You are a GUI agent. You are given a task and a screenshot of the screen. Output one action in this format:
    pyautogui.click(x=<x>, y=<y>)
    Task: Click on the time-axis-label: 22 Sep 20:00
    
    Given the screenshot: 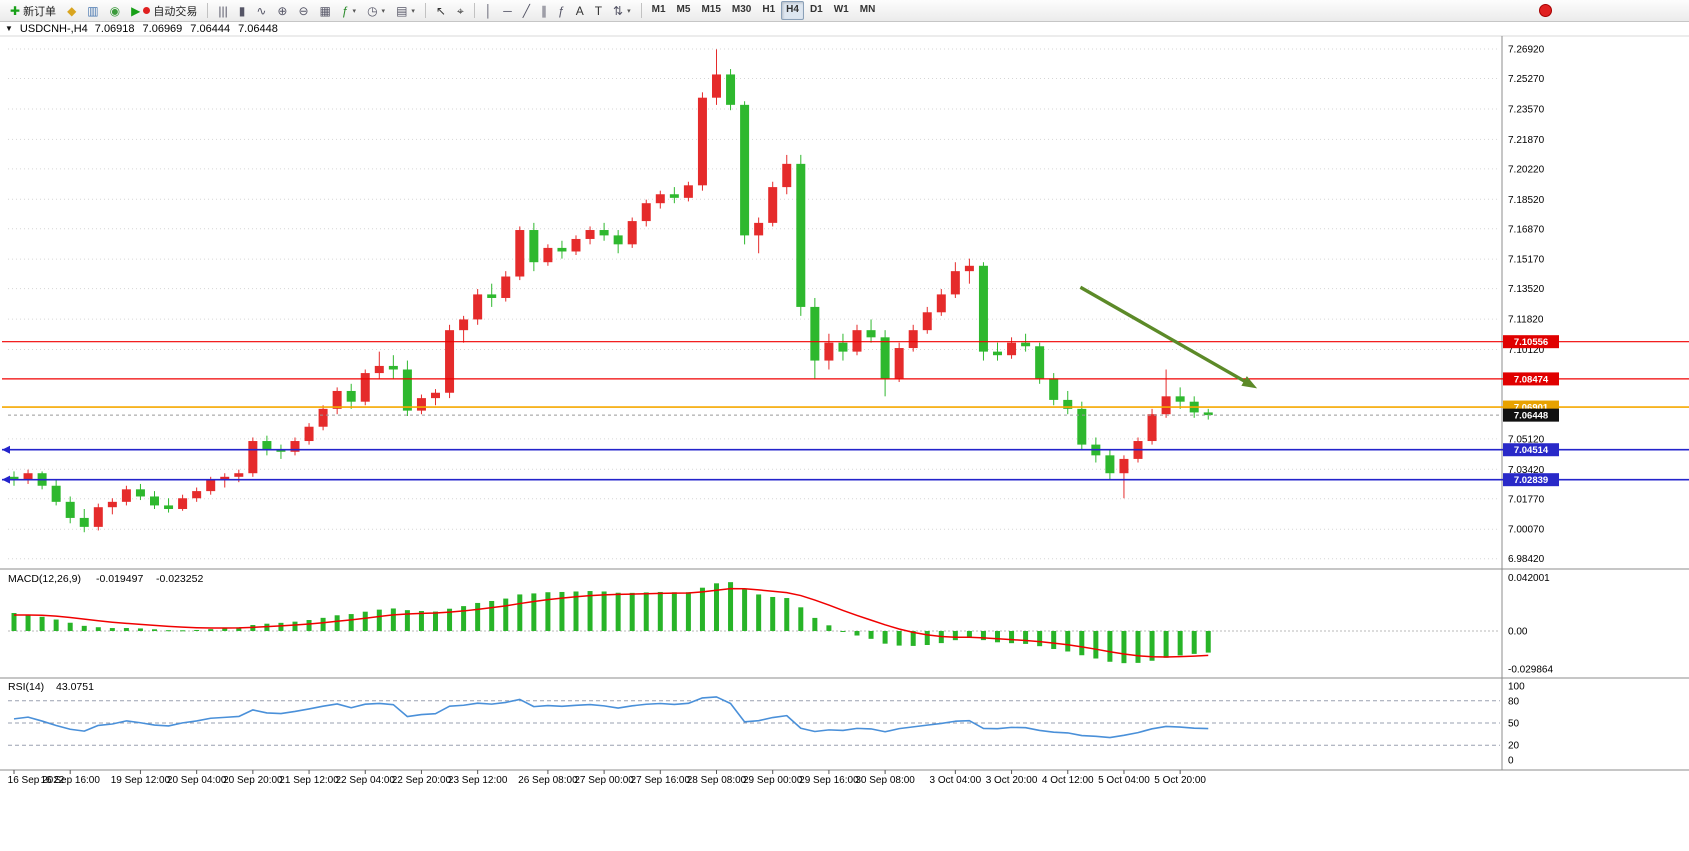 What is the action you would take?
    pyautogui.click(x=422, y=780)
    